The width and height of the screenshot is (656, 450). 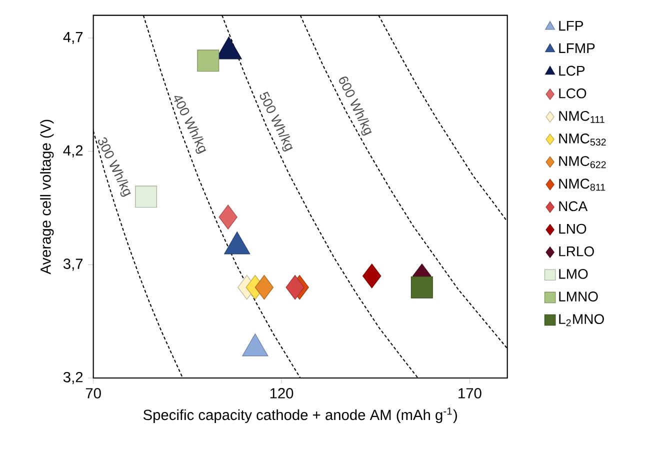 I want to click on legend-label: NMC$_{811}$, so click(x=582, y=184).